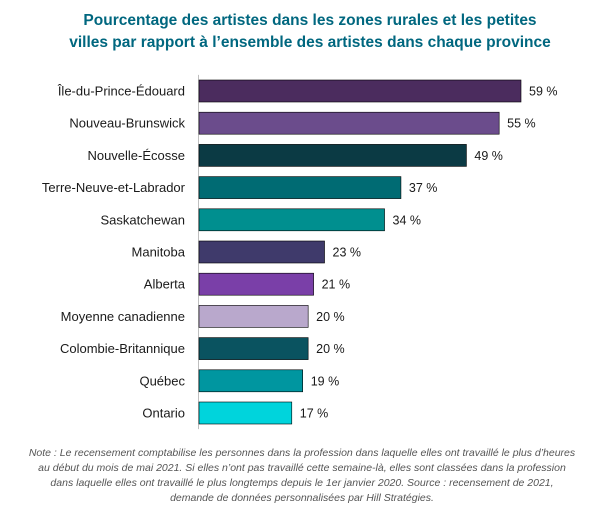 The image size is (603, 522). What do you see at coordinates (114, 187) in the screenshot?
I see `category-label: Terre-Neuve-et-Labrador` at bounding box center [114, 187].